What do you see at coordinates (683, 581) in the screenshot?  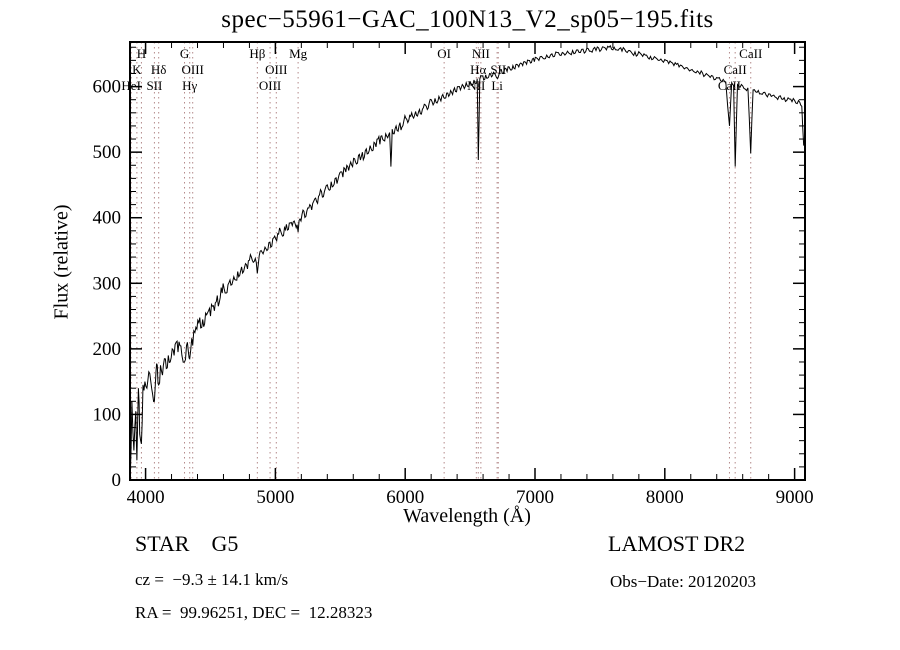 I see `obs-date: Obs−Date: 20120203` at bounding box center [683, 581].